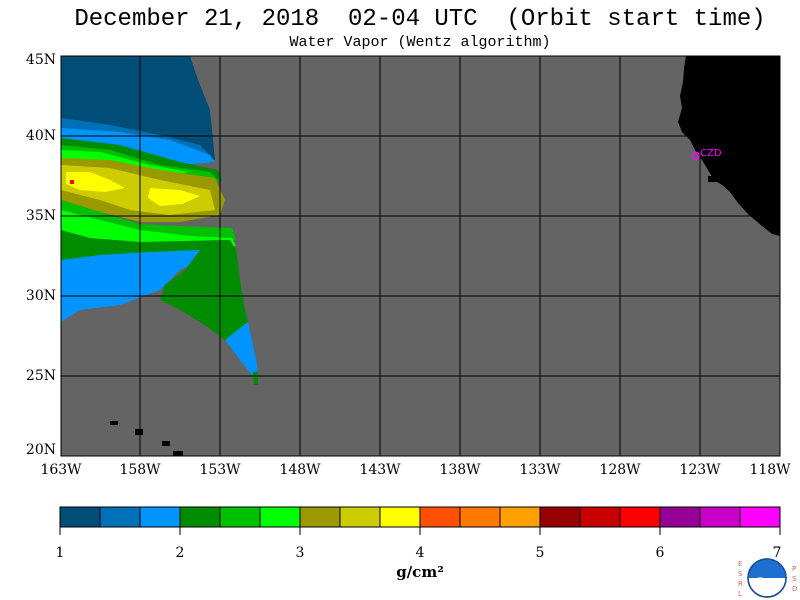 The height and width of the screenshot is (600, 800). I want to click on north-america-land, so click(729, 146).